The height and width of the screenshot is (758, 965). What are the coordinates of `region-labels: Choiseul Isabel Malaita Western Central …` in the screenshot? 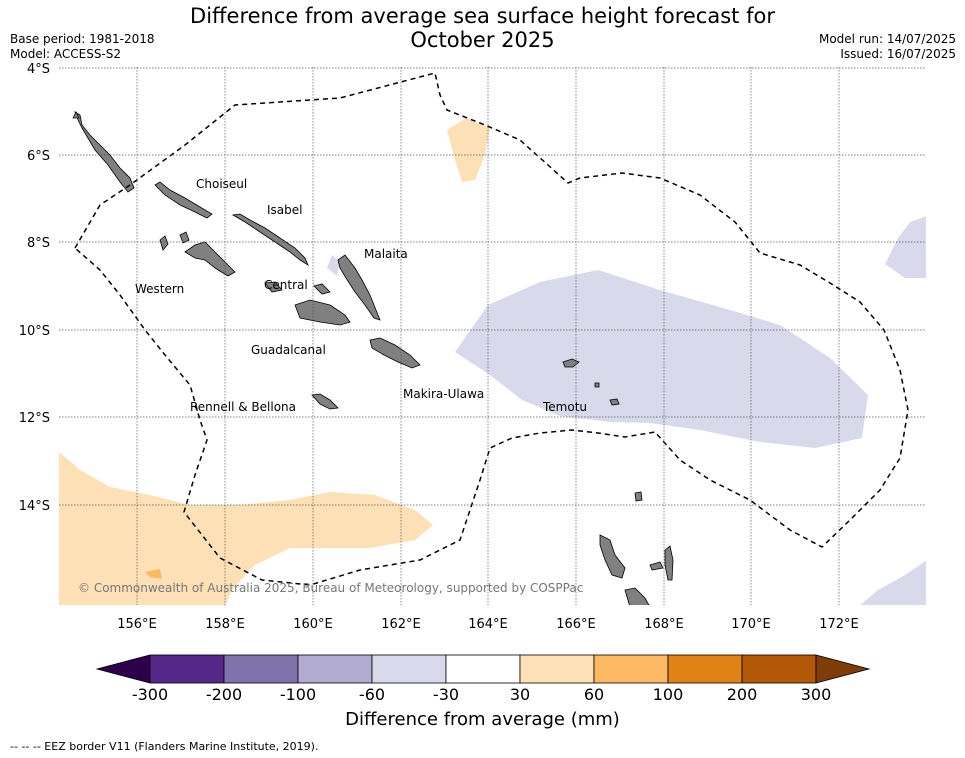 It's located at (361, 295).